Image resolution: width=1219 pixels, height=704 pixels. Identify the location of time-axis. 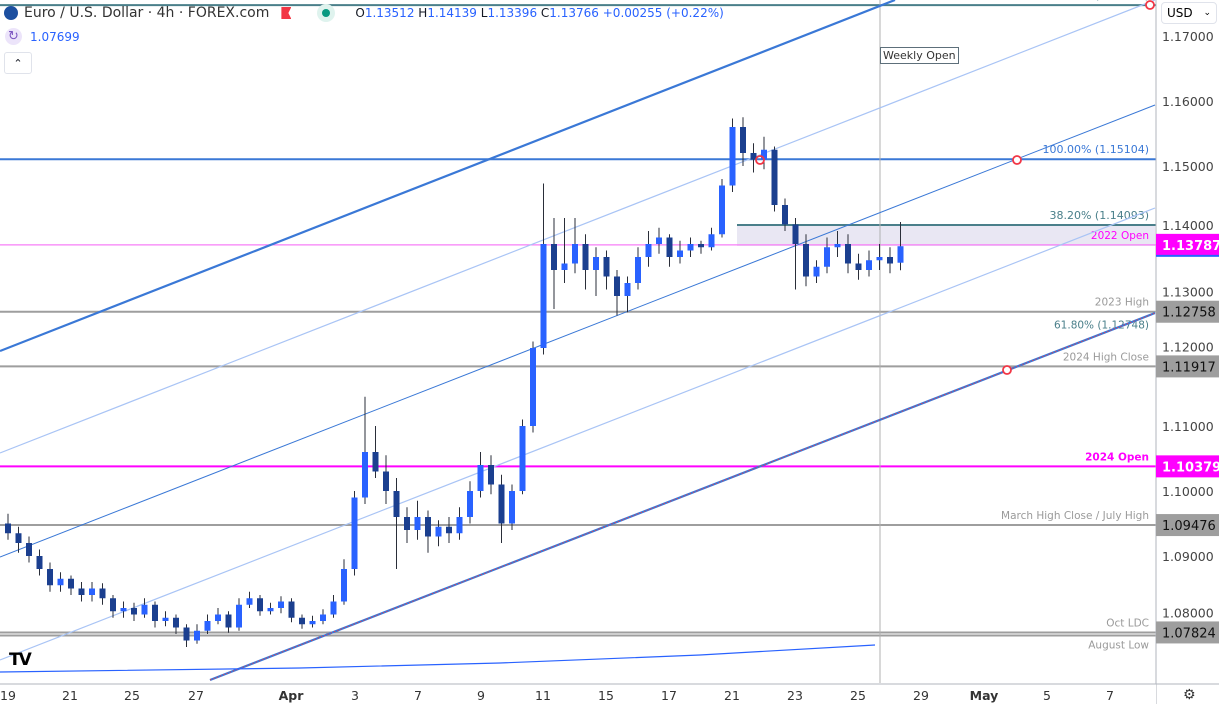
(578, 694).